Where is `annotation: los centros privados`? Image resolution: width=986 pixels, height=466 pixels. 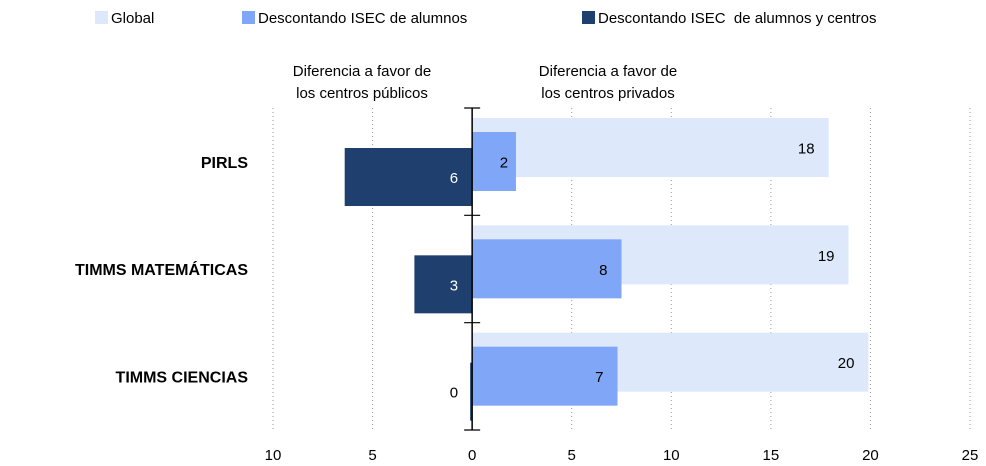
annotation: los centros privados is located at coordinates (607, 93).